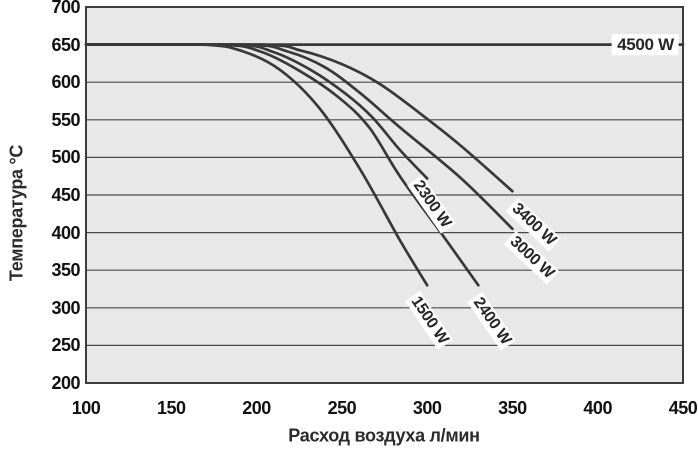 This screenshot has width=698, height=451. Describe the element at coordinates (65, 82) in the screenshot. I see `y-tick-label: 600` at that location.